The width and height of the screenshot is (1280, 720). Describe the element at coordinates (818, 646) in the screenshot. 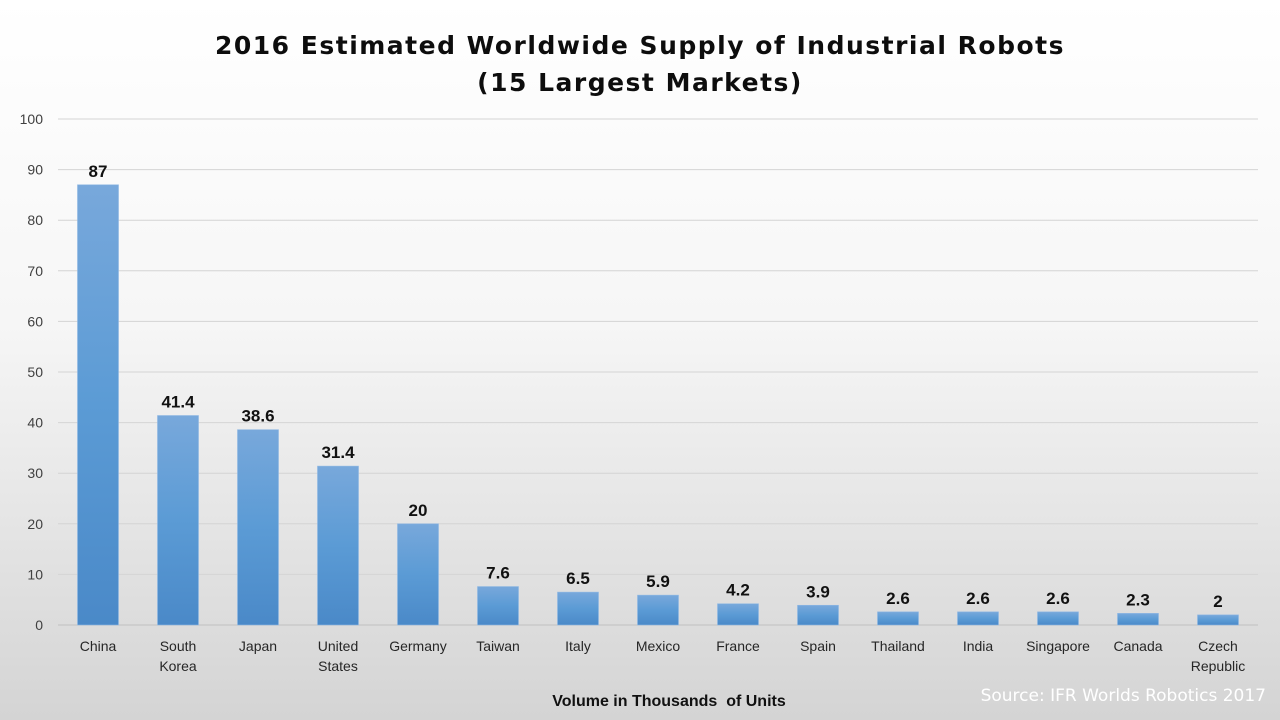

I see `x-tick-label: Spain` at that location.